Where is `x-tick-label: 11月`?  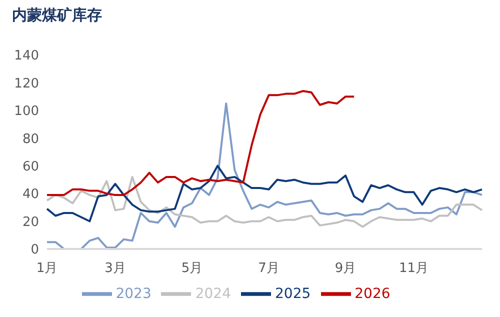 x-tick-label: 11月 is located at coordinates (413, 268).